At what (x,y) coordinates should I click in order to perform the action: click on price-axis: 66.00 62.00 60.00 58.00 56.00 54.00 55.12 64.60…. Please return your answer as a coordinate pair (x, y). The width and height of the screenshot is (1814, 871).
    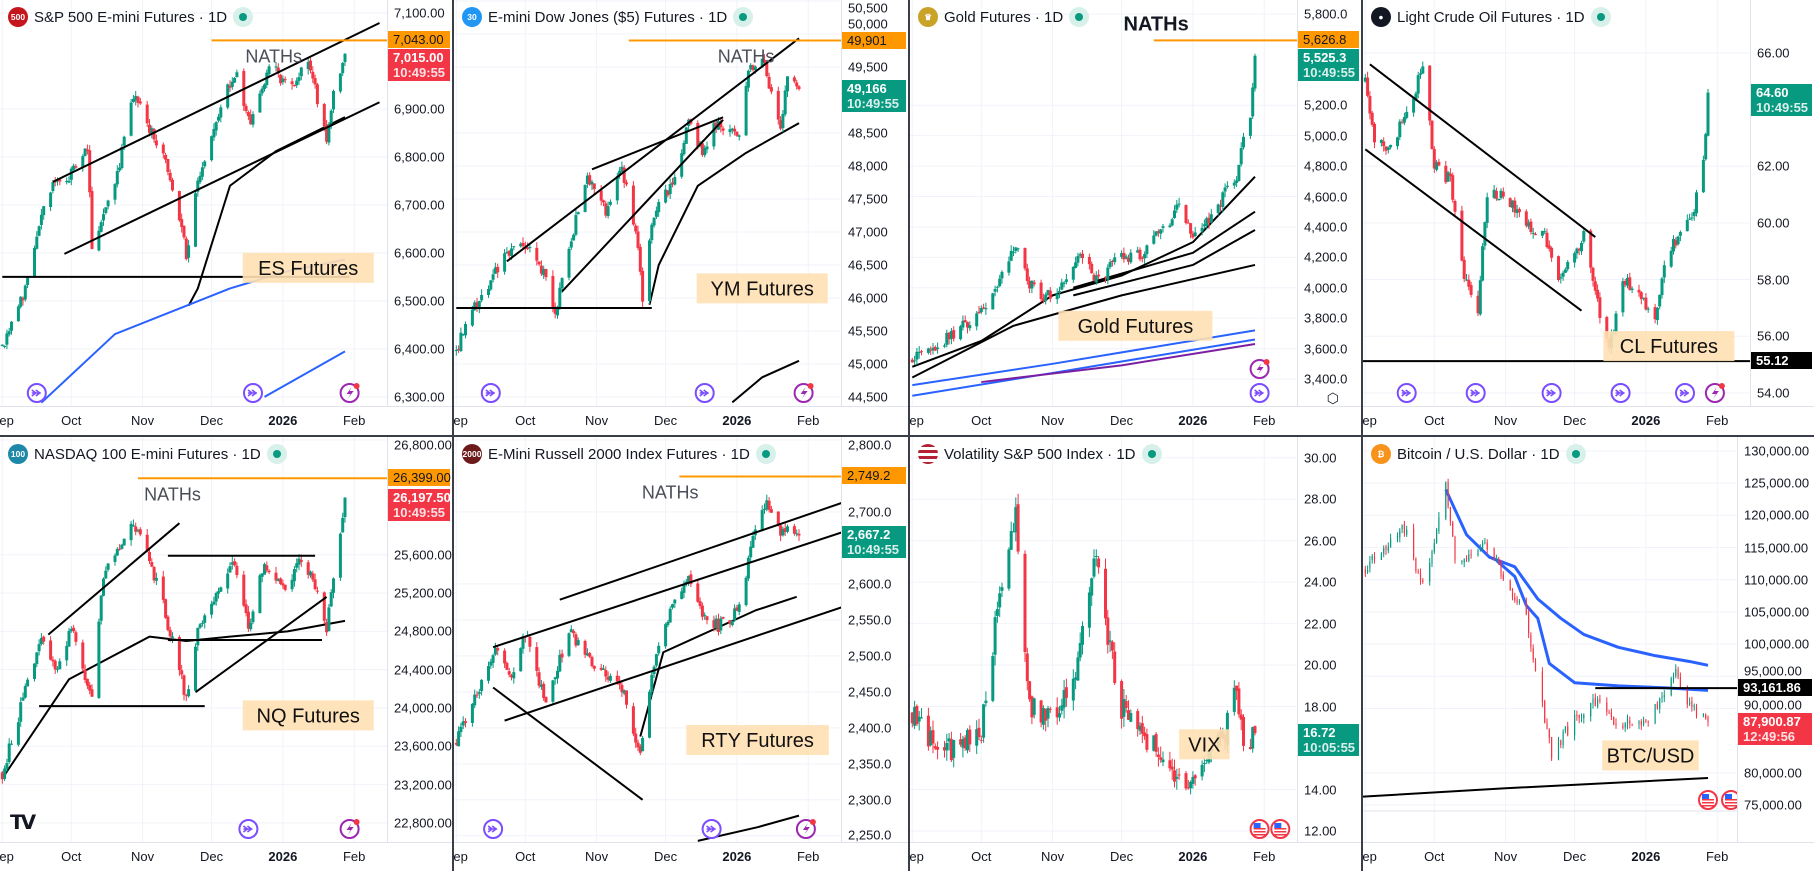
    Looking at the image, I should click on (1782, 203).